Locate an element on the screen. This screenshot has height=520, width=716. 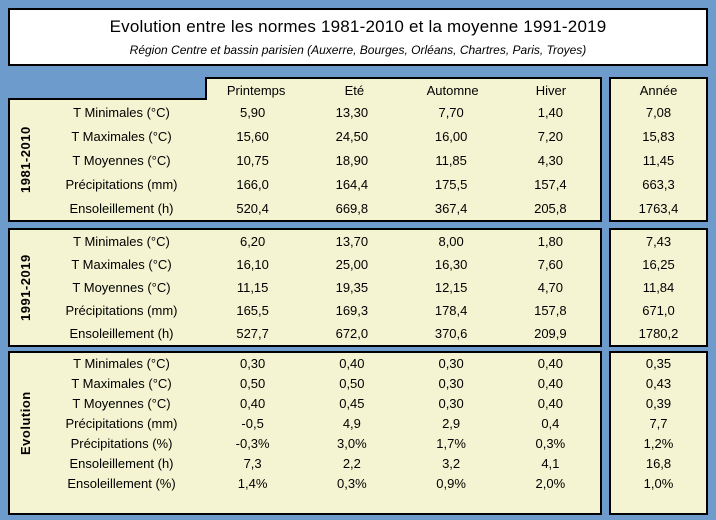
annee-value-cell: 0,39 is located at coordinates (658, 403).